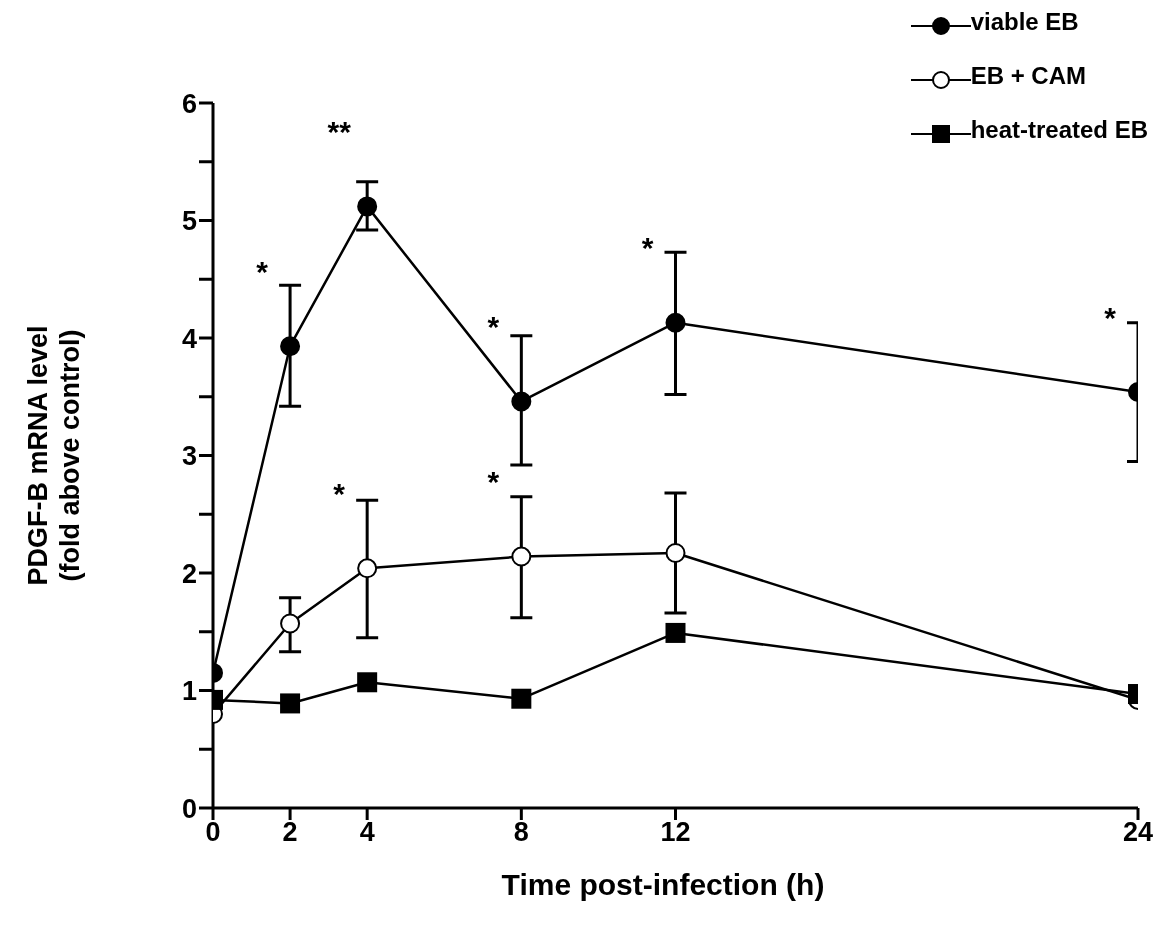  Describe the element at coordinates (1138, 832) in the screenshot. I see `x-tick-label: 24` at that location.